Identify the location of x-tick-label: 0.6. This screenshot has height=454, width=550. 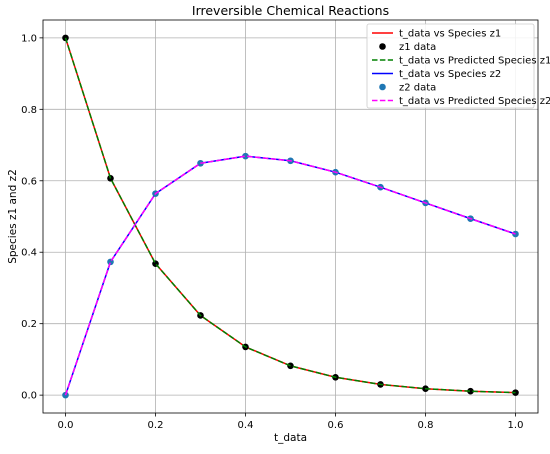
(336, 425).